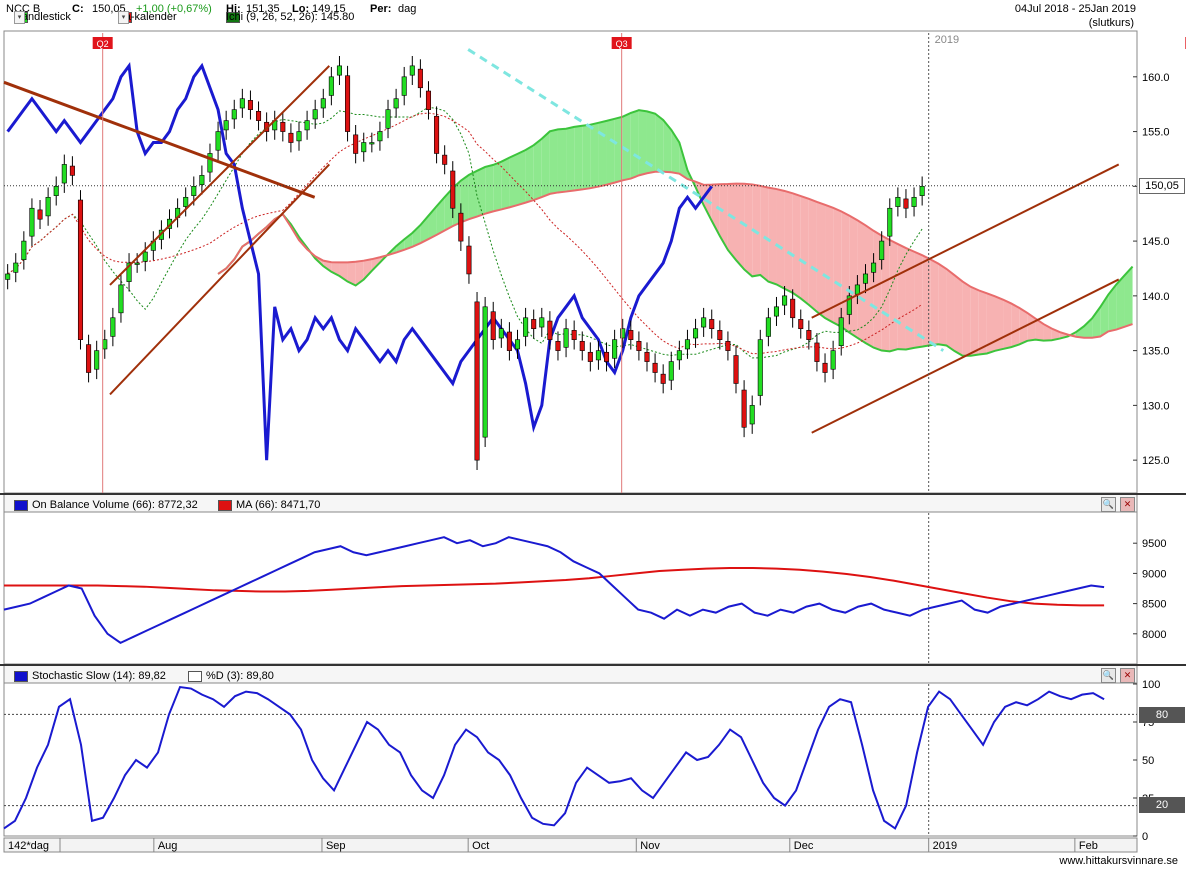 This screenshot has height=869, width=1186. Describe the element at coordinates (1156, 133) in the screenshot. I see `price-tick-label-6: 155.0` at that location.